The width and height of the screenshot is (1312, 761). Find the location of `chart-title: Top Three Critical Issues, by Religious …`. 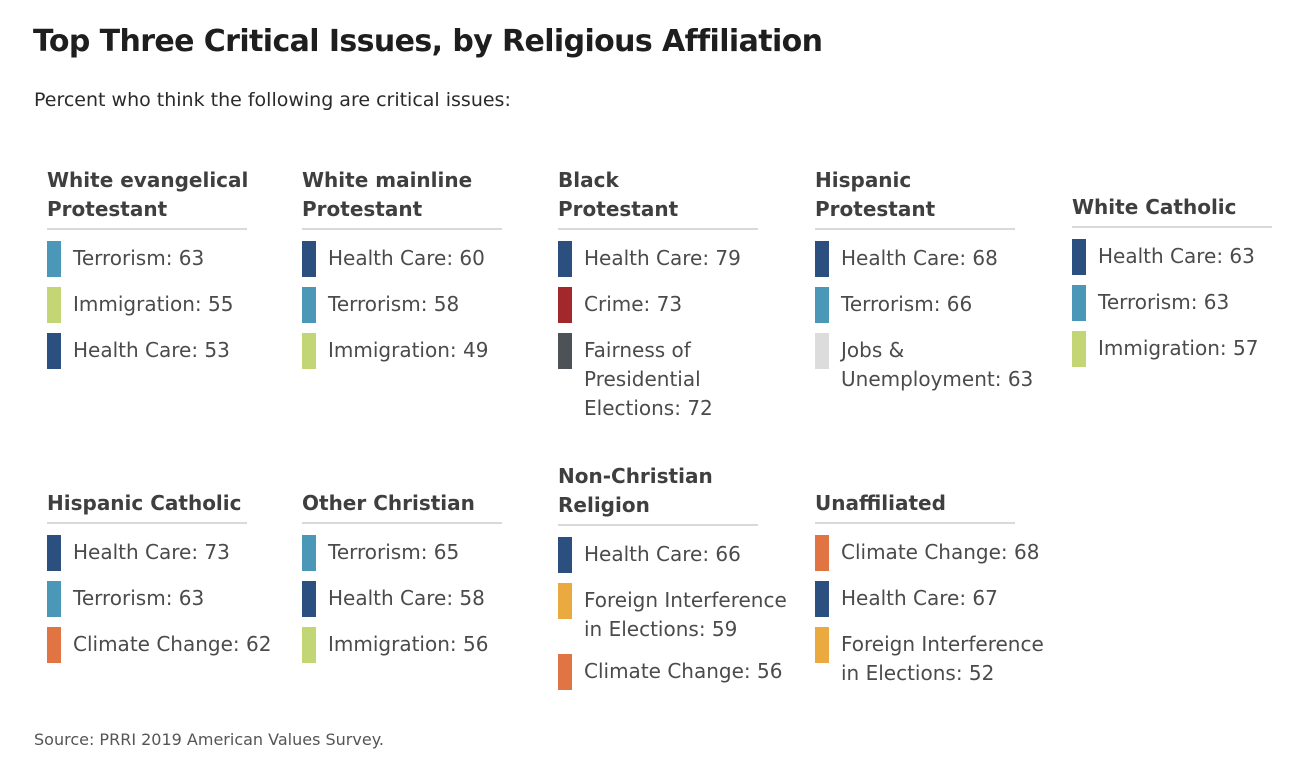

chart-title: Top Three Critical Issues, by Religious … is located at coordinates (428, 41).